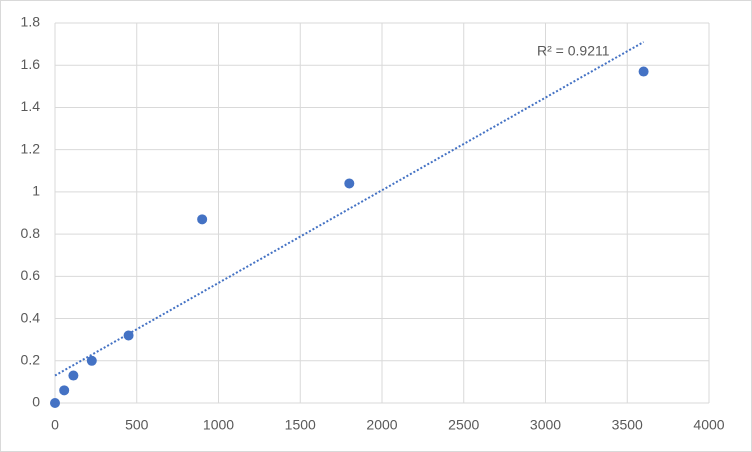  I want to click on y-tick-label: 0.8, so click(31, 233).